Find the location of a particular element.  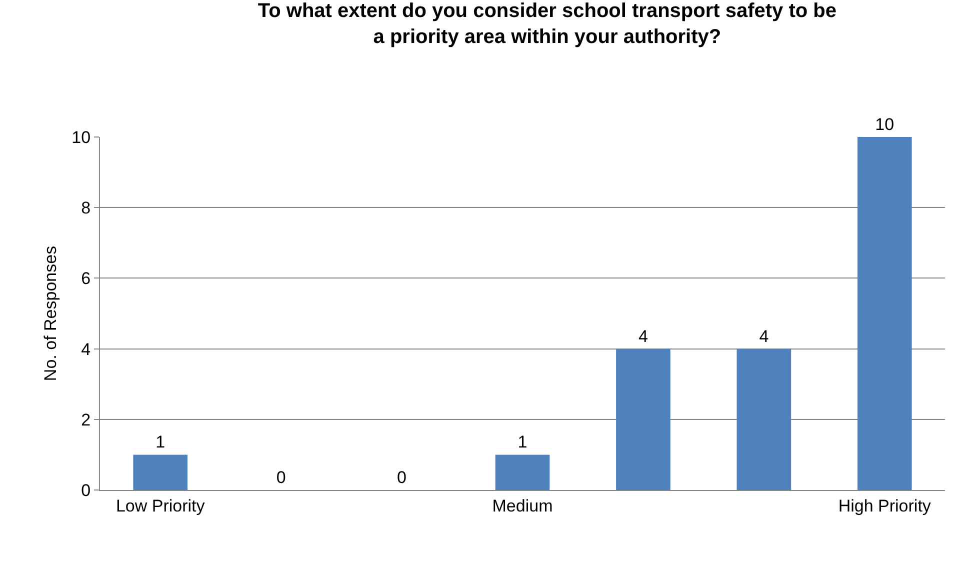

y-tick-label: 0 is located at coordinates (86, 490).